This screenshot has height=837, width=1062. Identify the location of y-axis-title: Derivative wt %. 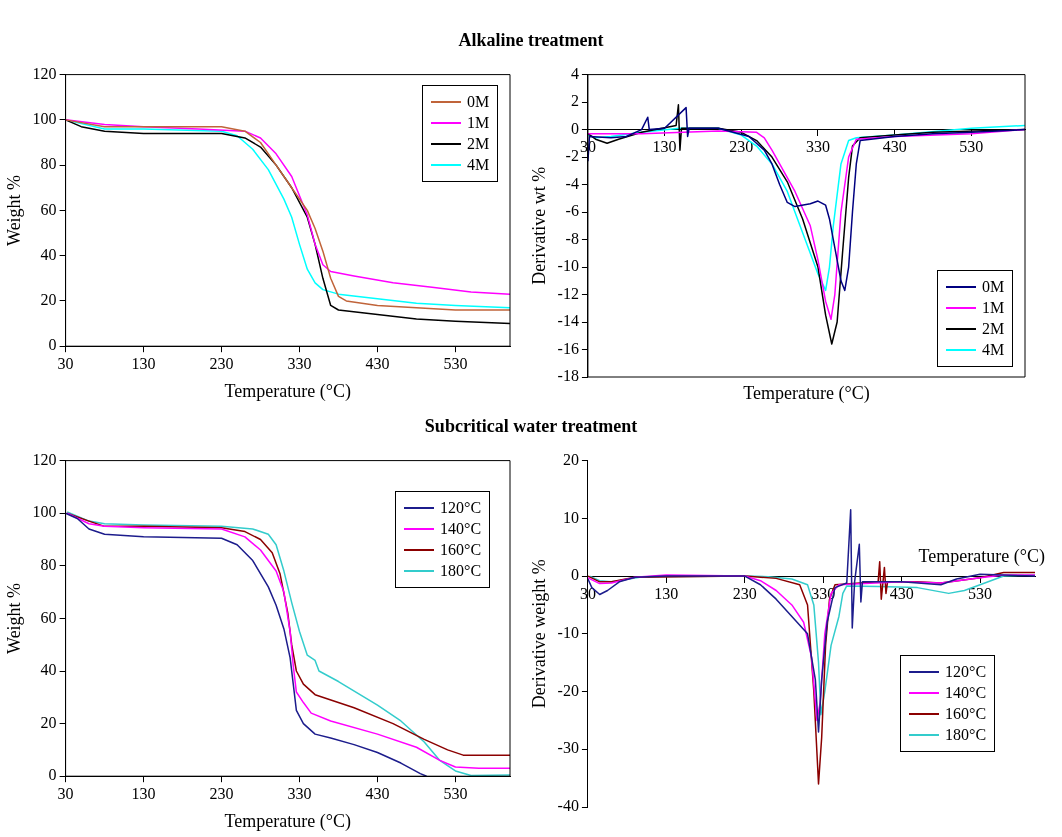
(538, 225).